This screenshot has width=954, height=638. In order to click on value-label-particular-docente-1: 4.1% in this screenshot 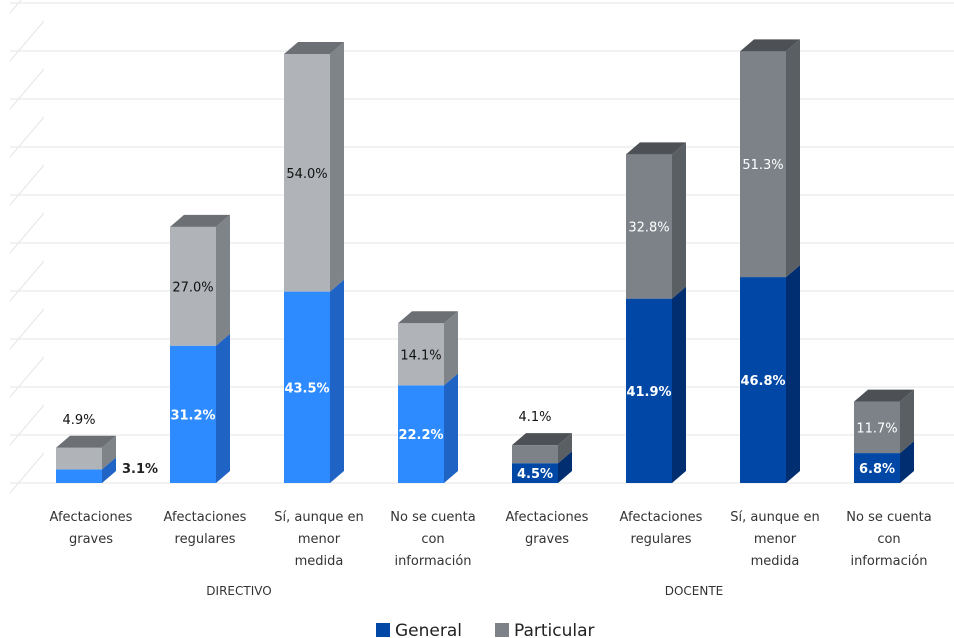, I will do `click(534, 417)`.